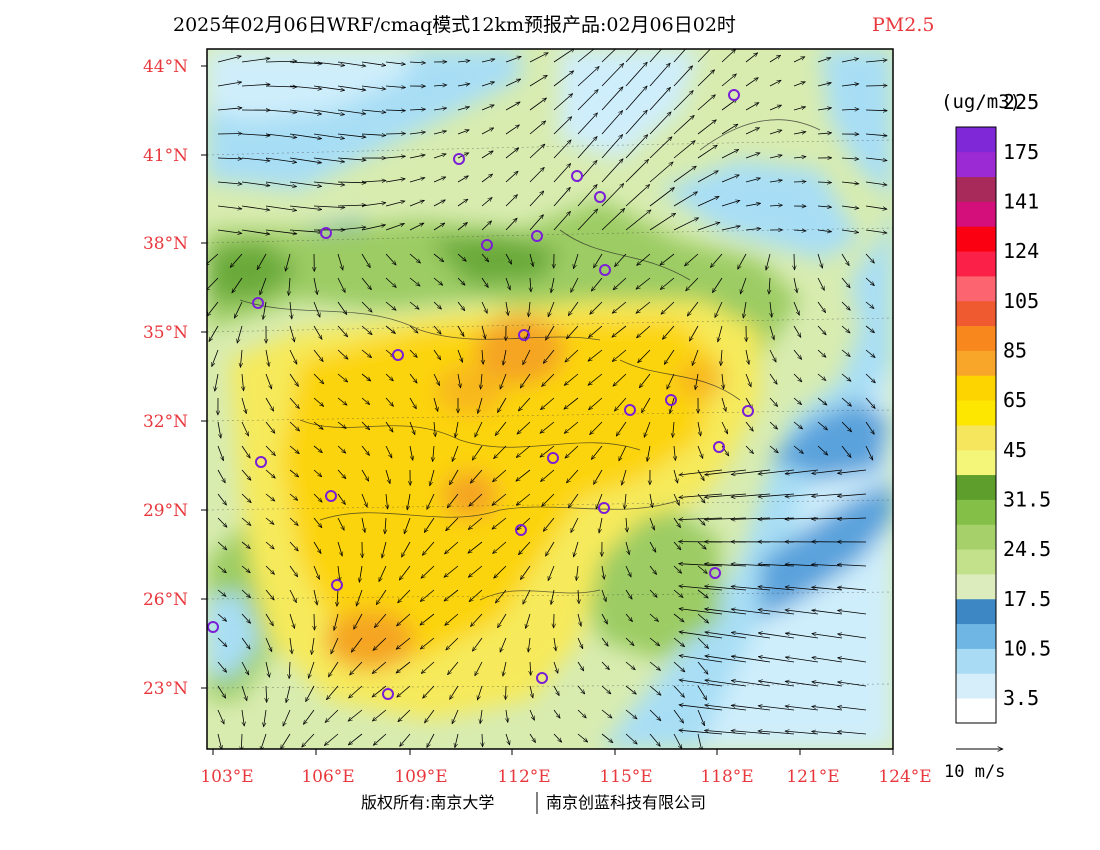 The image size is (1100, 850). Describe the element at coordinates (1015, 351) in the screenshot. I see `colorbar-tick-label: 85` at that location.